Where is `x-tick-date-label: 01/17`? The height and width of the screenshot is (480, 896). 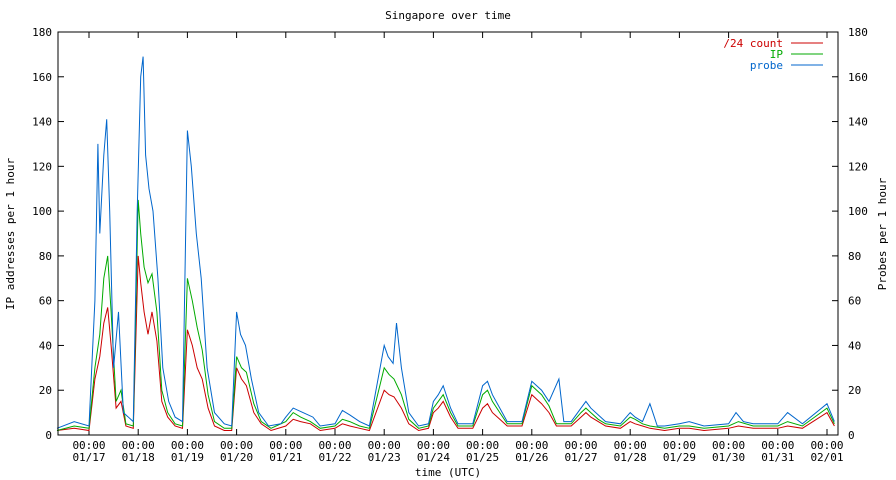 x-tick-date-label: 01/17 is located at coordinates (88, 457).